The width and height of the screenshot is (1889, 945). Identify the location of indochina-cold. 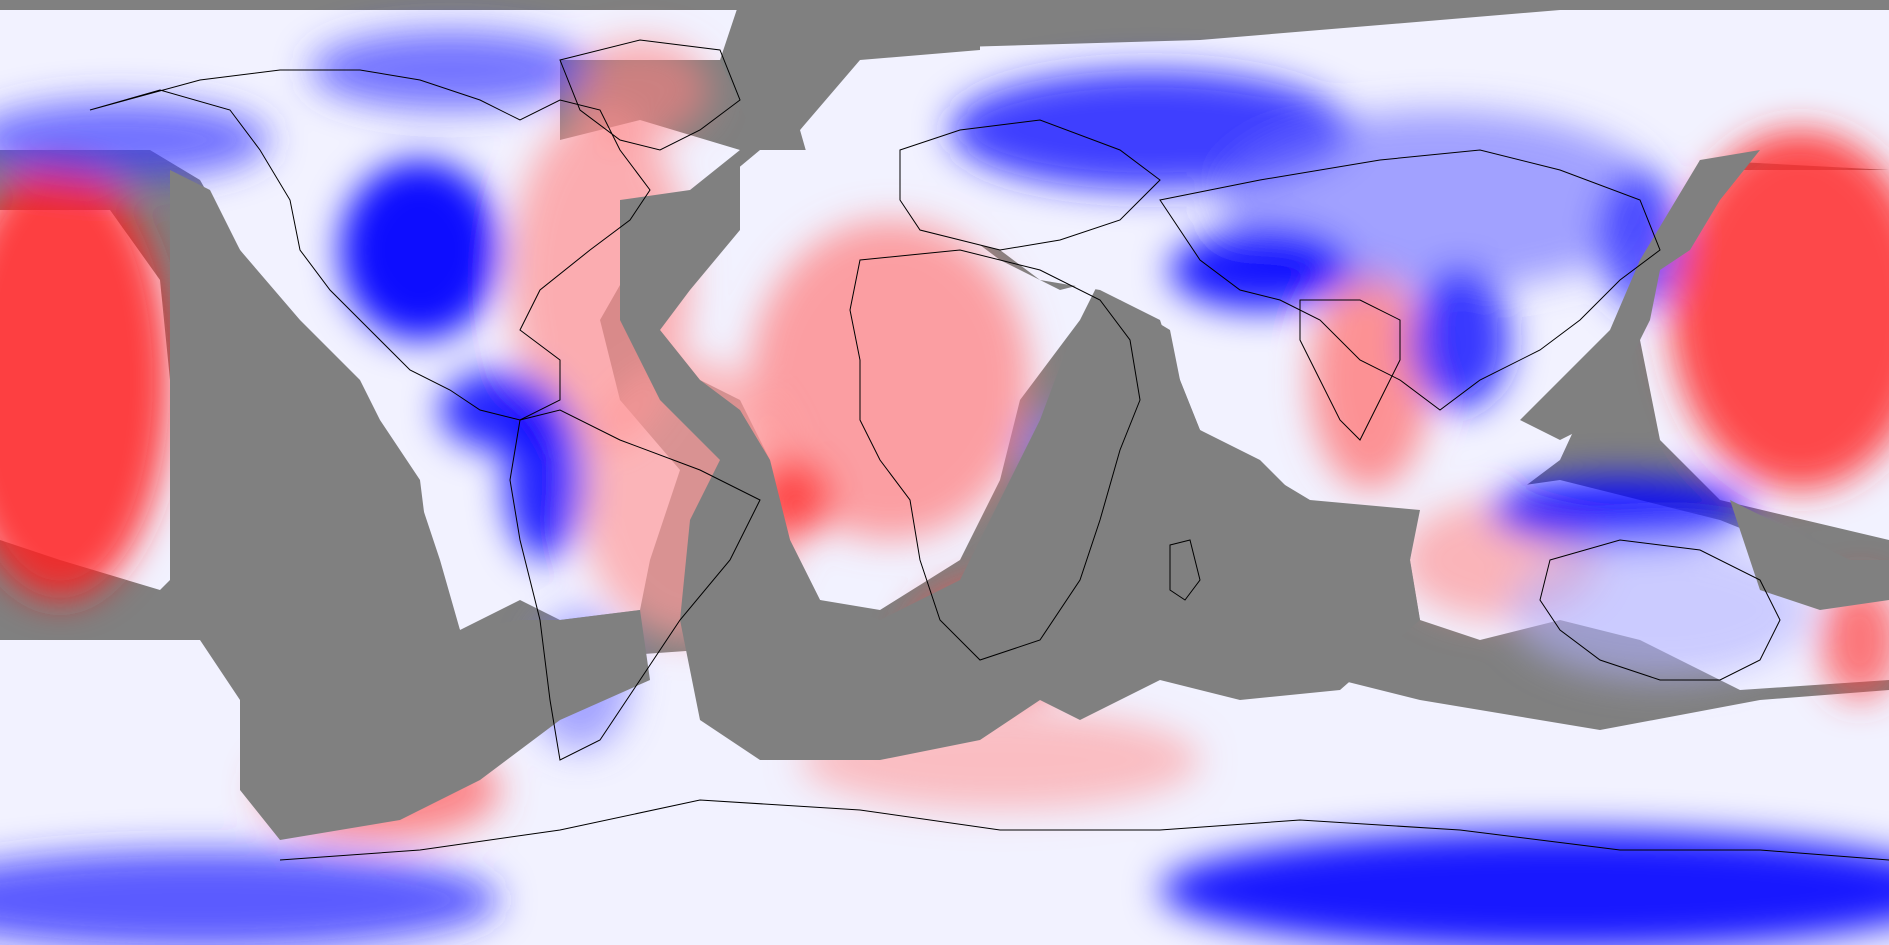
(1460, 340).